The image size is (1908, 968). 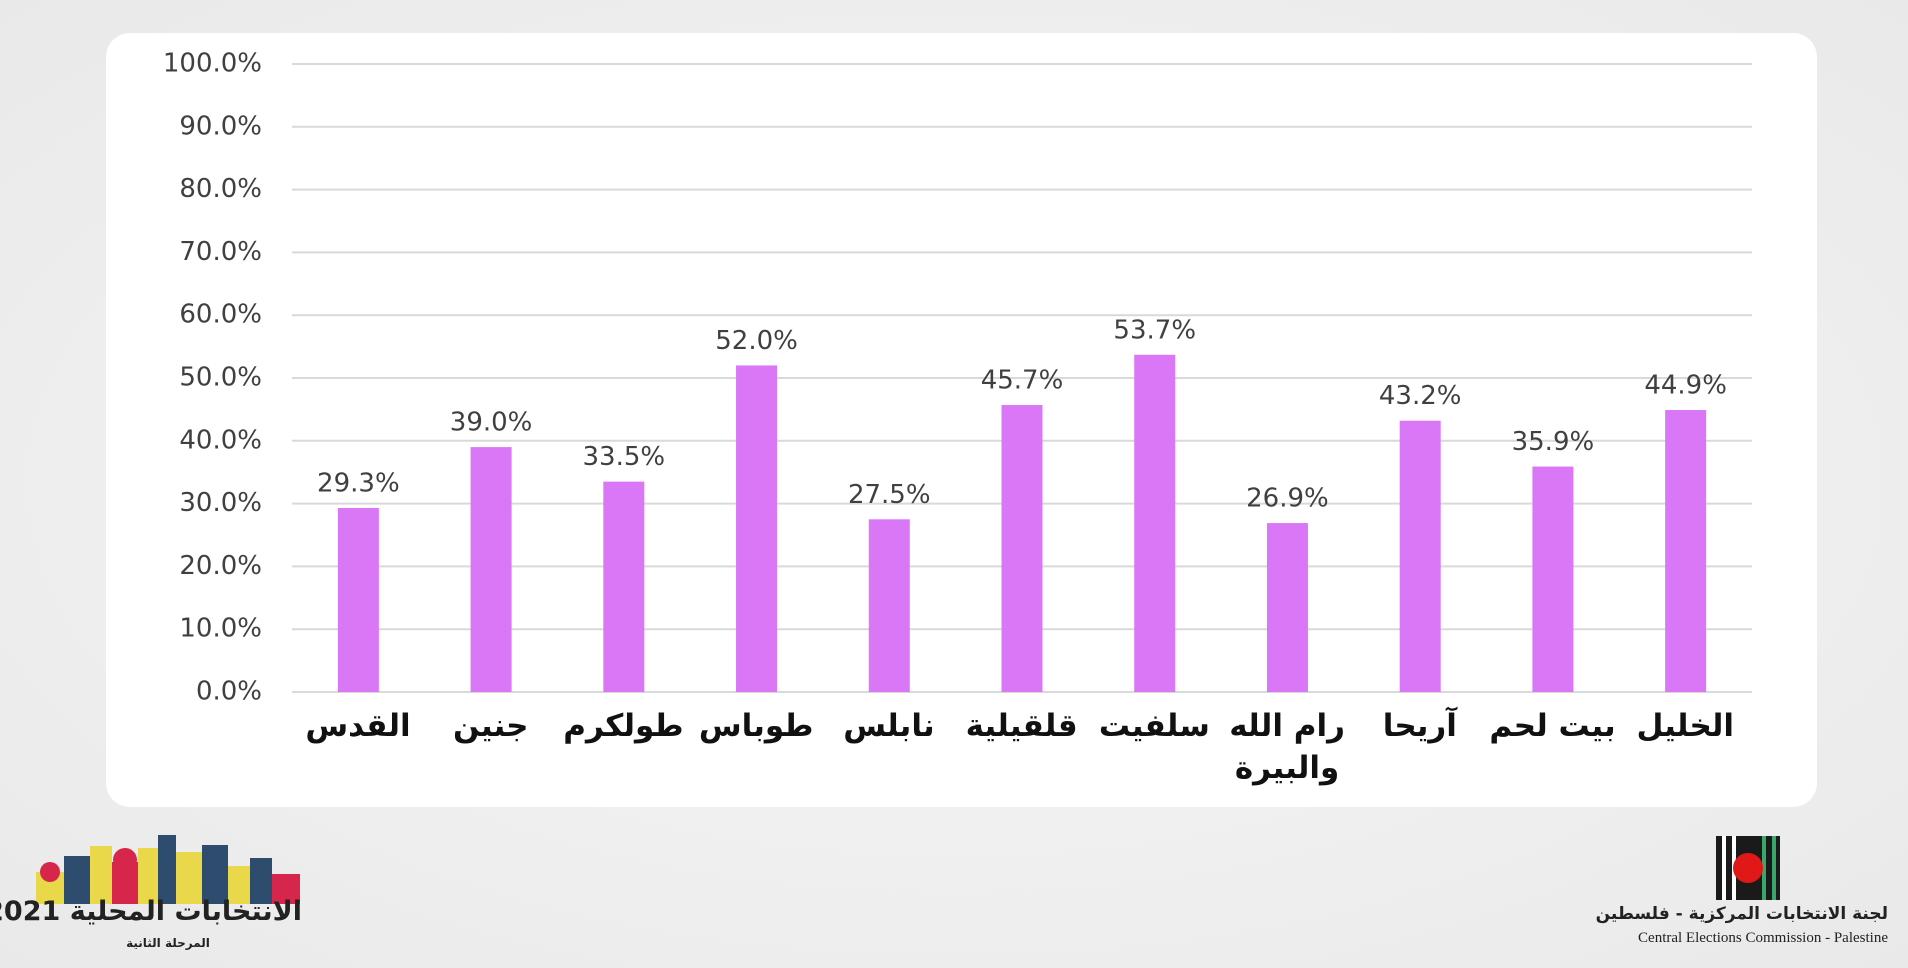 What do you see at coordinates (1287, 499) in the screenshot?
I see `value-label: 26.9%` at bounding box center [1287, 499].